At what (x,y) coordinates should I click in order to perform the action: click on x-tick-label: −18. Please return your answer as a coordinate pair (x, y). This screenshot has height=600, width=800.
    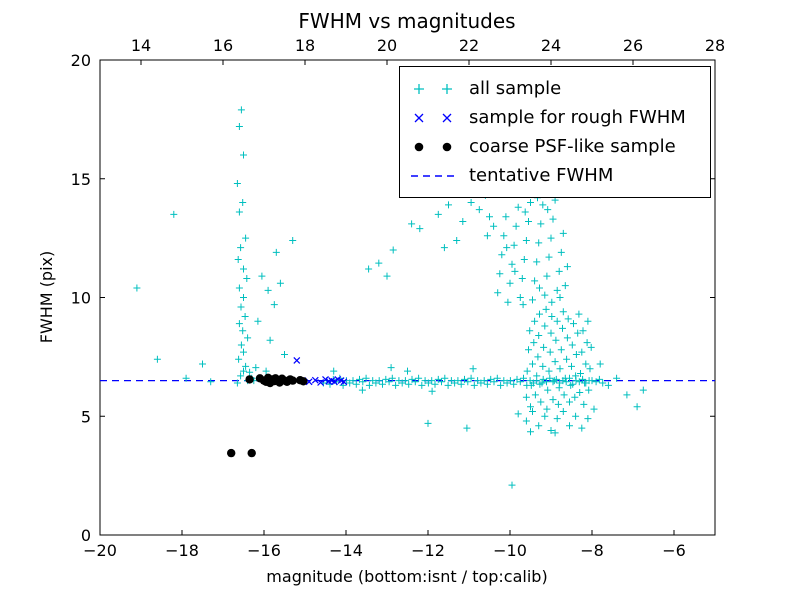
    Looking at the image, I should click on (182, 550).